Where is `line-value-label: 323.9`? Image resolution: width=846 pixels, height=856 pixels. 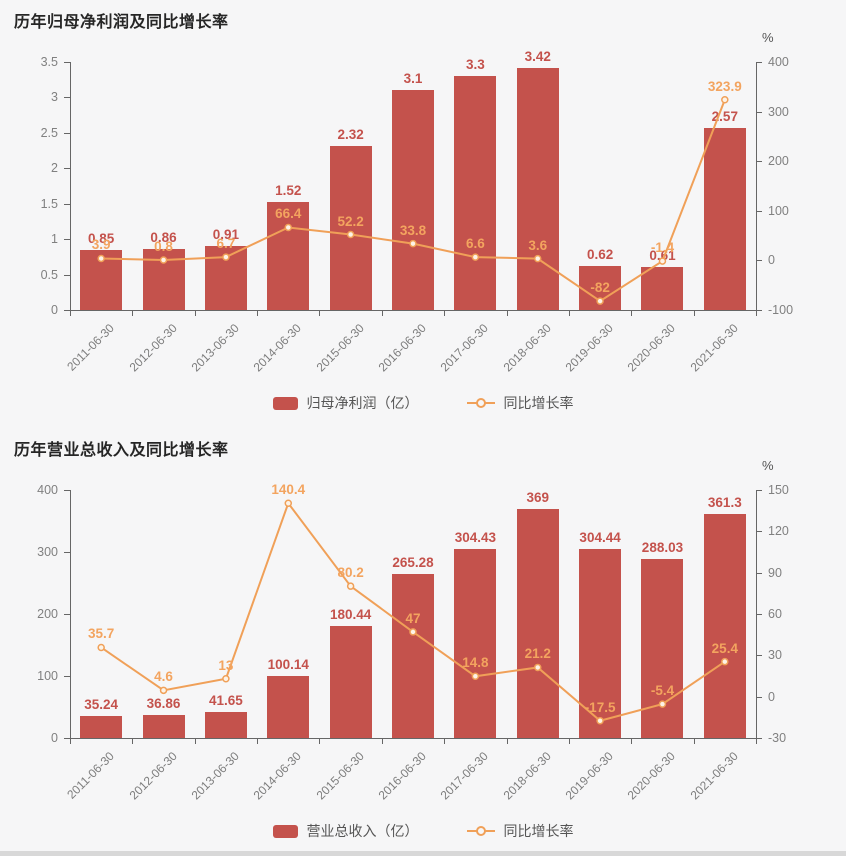 line-value-label: 323.9 is located at coordinates (724, 86).